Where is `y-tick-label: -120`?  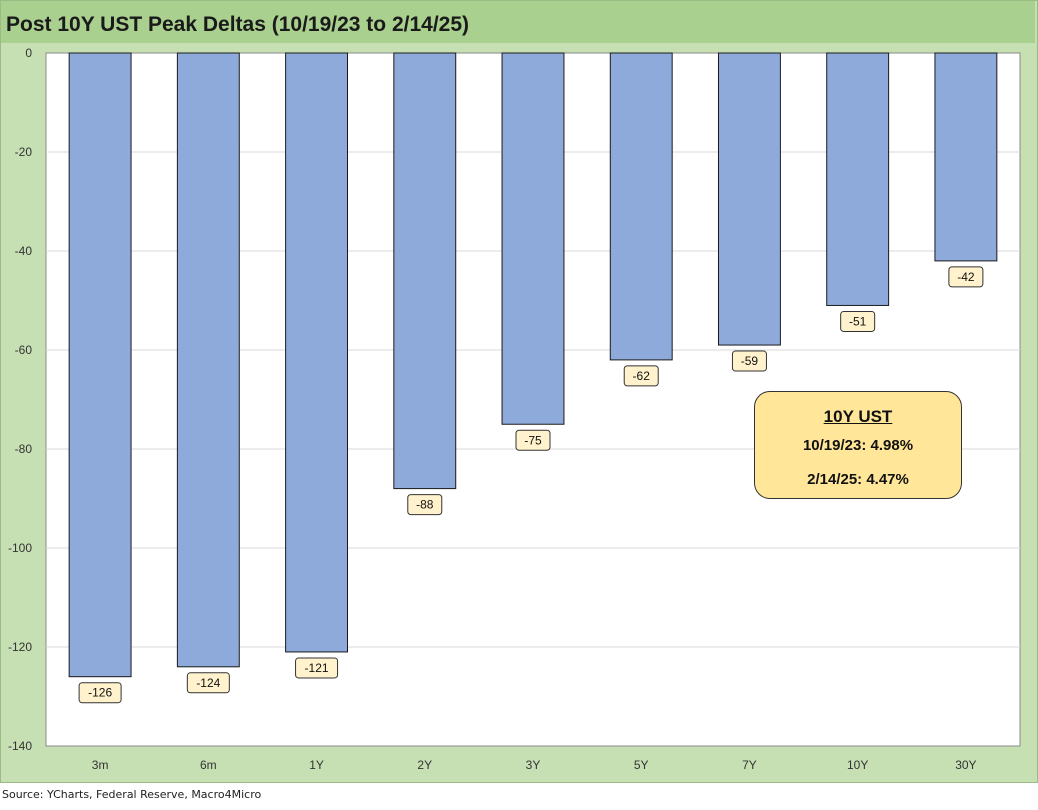 y-tick-label: -120 is located at coordinates (20, 647).